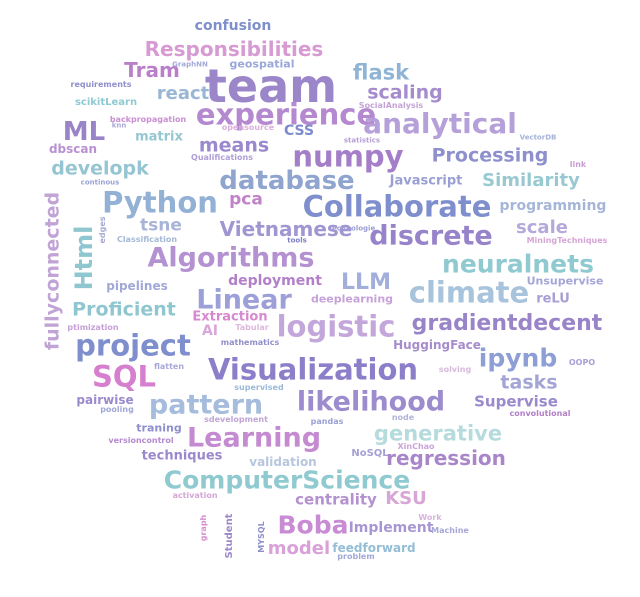 This screenshot has width=640, height=597. Describe the element at coordinates (356, 556) in the screenshot. I see `word-problem: problem` at that location.